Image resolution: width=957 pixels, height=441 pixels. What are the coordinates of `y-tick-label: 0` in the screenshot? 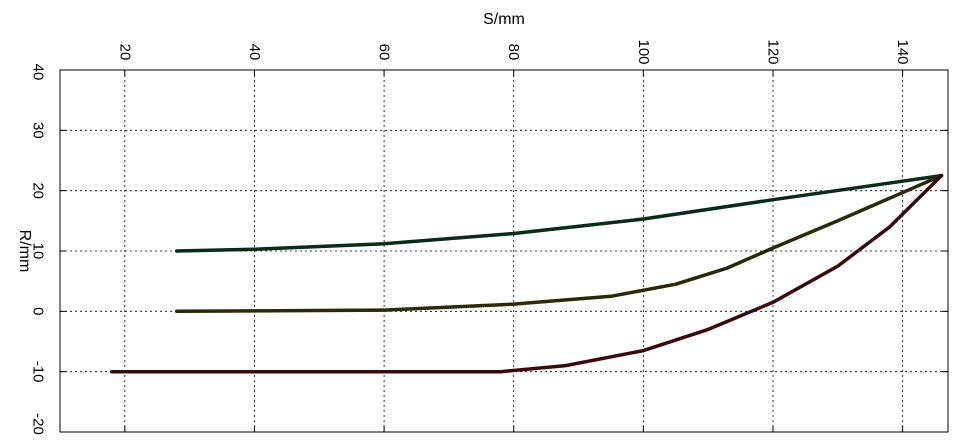 It's located at (38, 311).